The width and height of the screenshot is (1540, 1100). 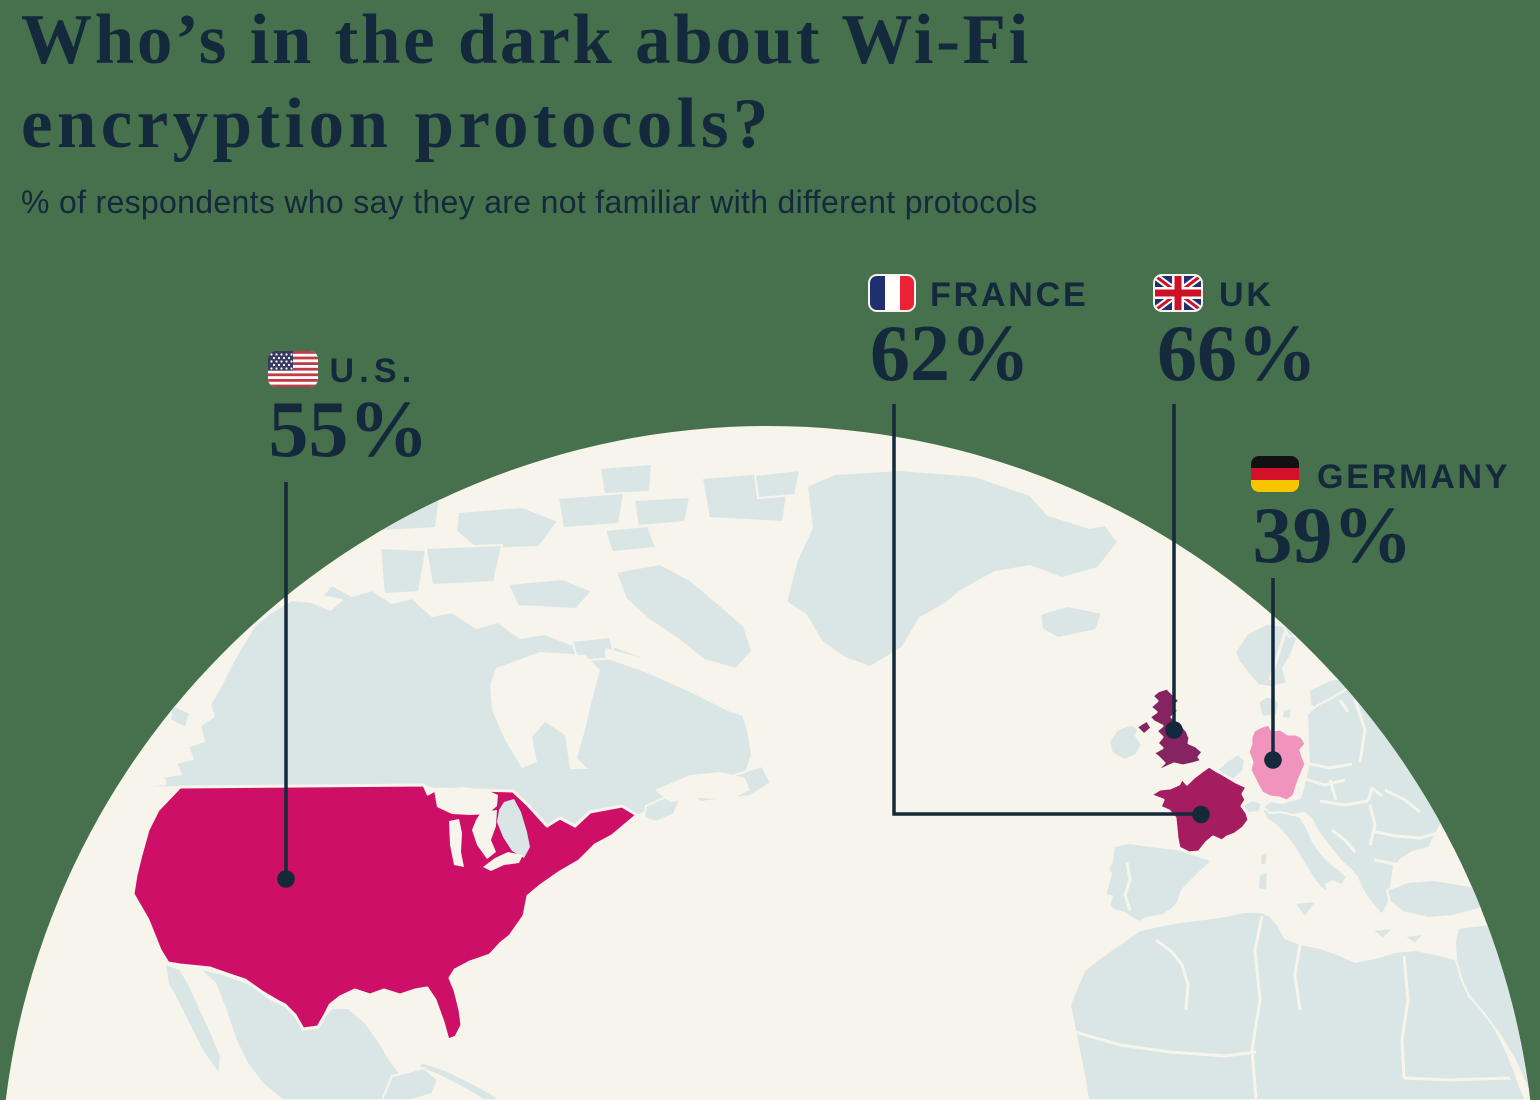 I want to click on svg-text: UK, so click(x=1246, y=295).